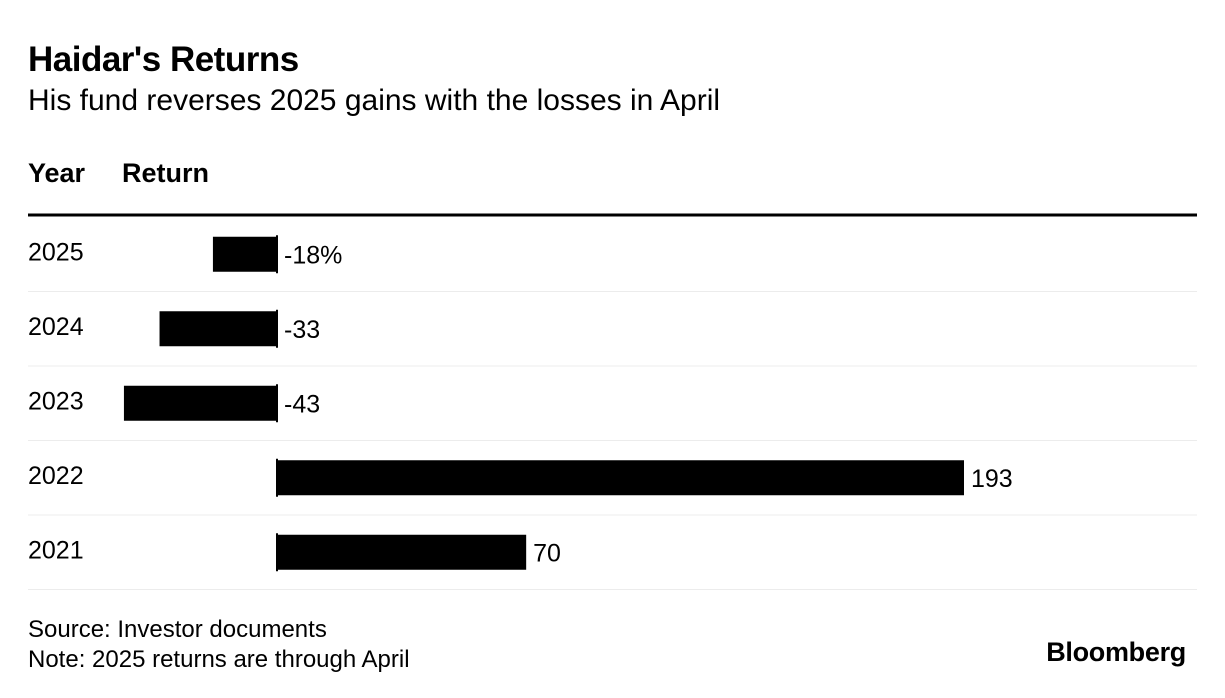  What do you see at coordinates (163, 59) in the screenshot?
I see `chart-title: Haidar's Returns` at bounding box center [163, 59].